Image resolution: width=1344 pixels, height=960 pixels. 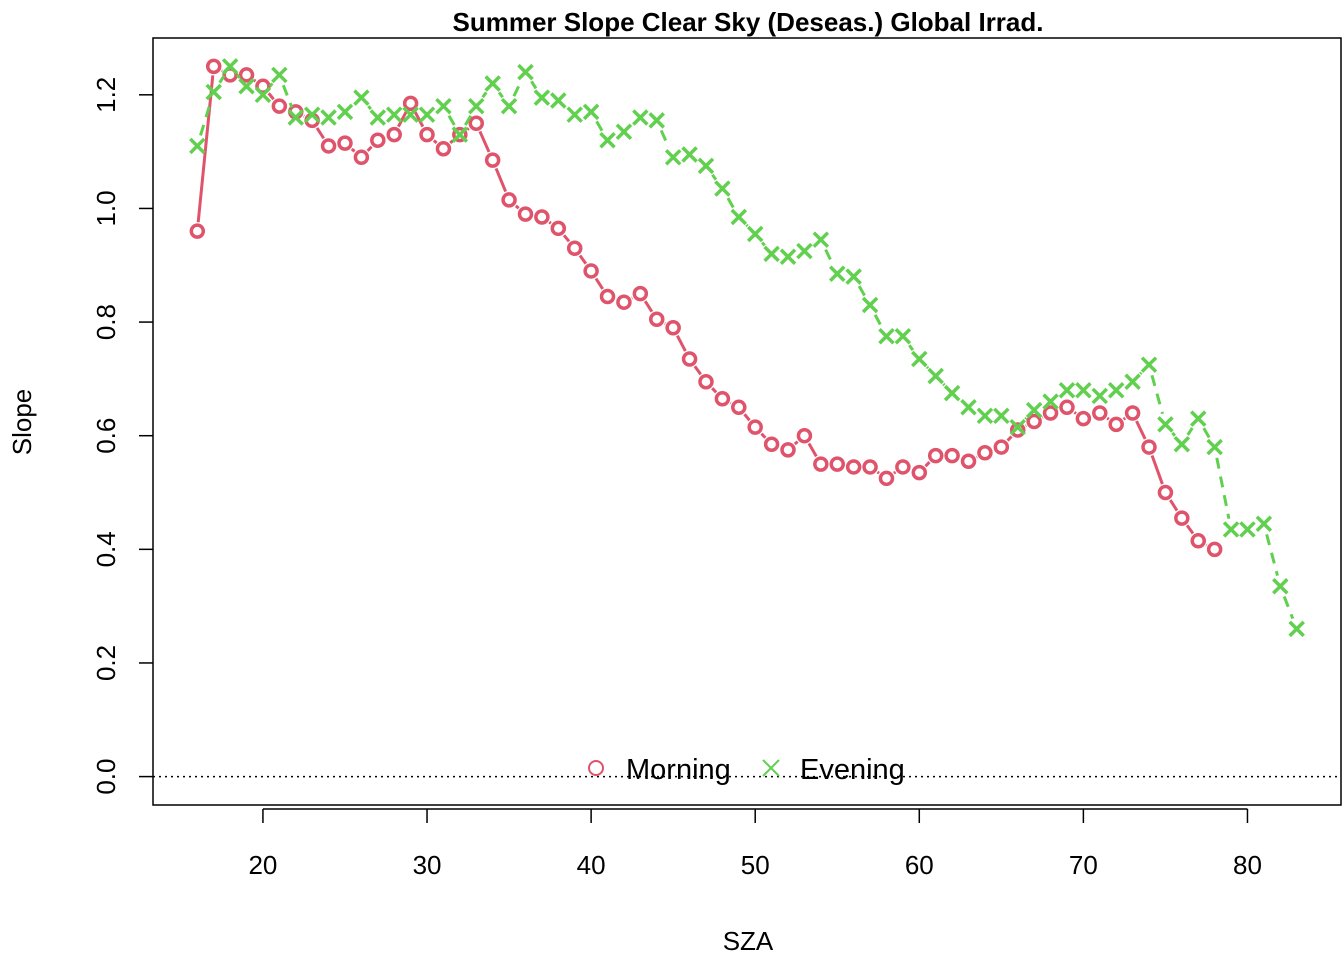 I want to click on x-tick-label: 40, so click(x=591, y=865).